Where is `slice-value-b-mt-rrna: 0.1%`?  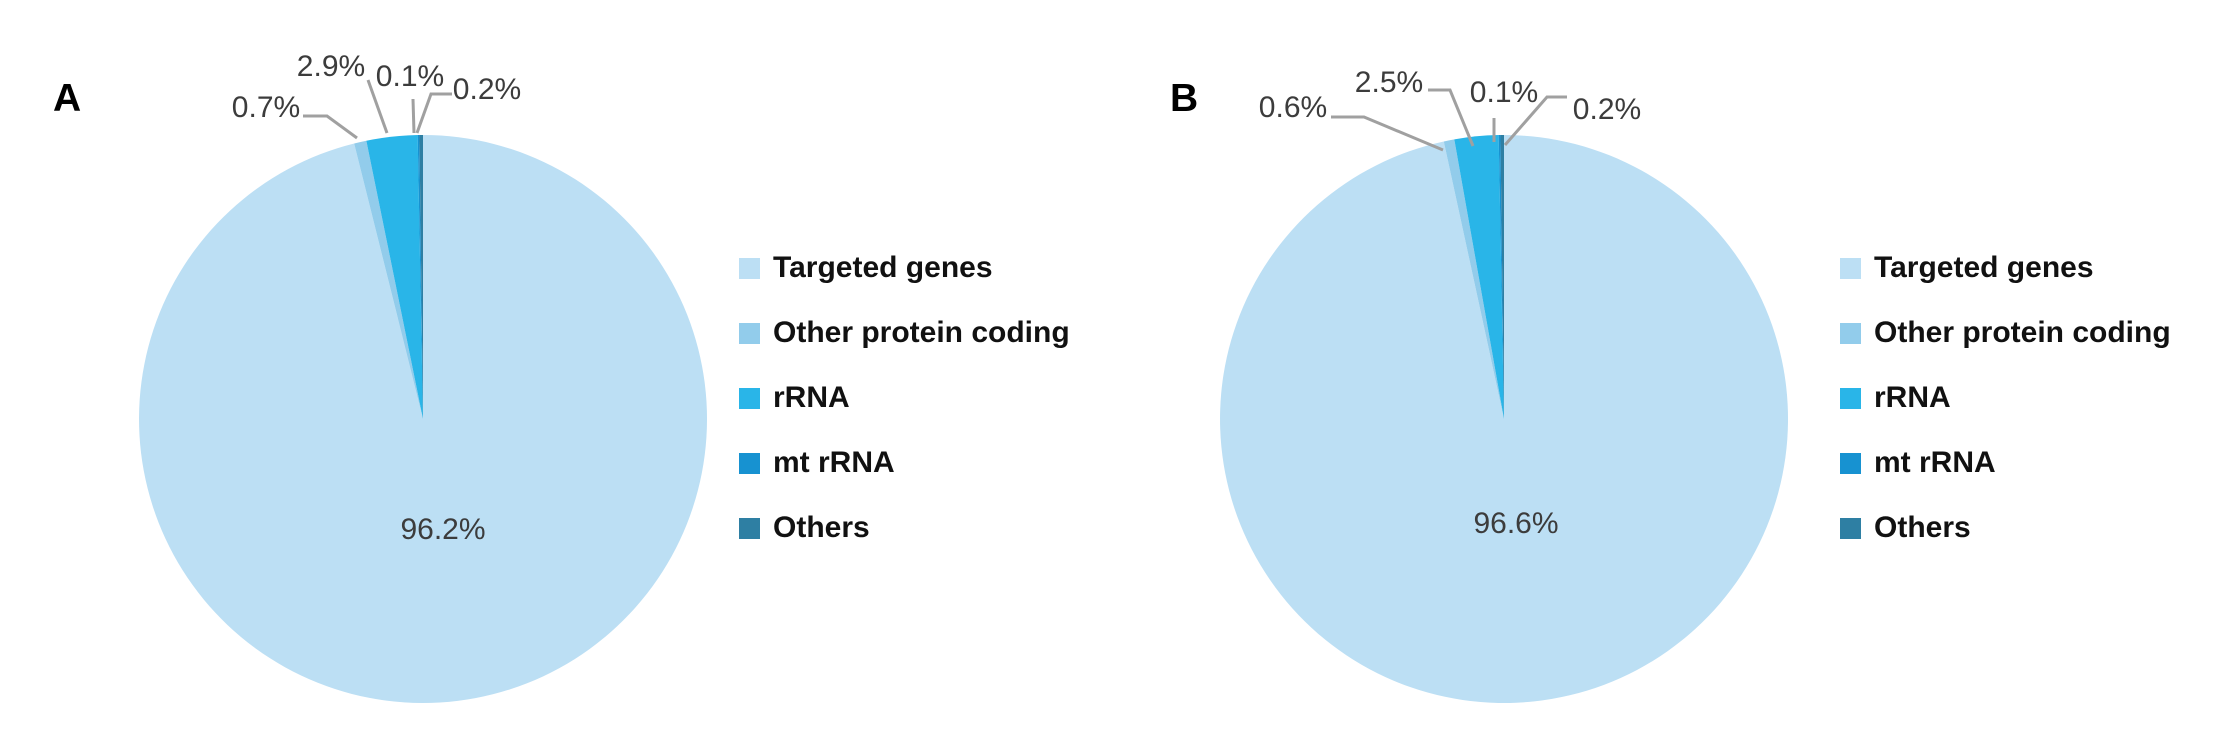 slice-value-b-mt-rrna: 0.1% is located at coordinates (1504, 92).